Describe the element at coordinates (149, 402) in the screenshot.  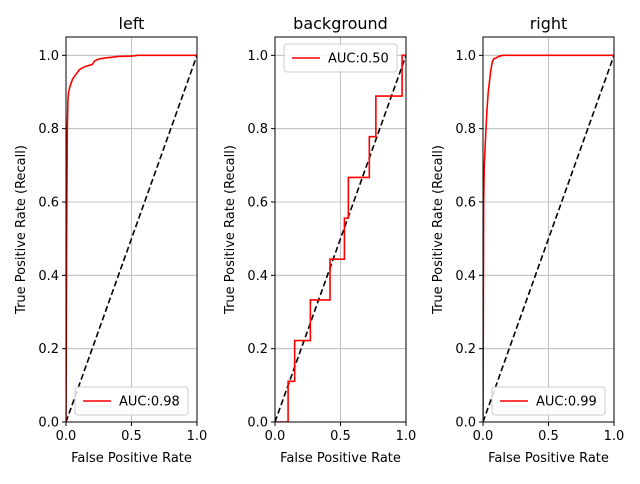
I see `legend-label: AUC:0.98` at that location.